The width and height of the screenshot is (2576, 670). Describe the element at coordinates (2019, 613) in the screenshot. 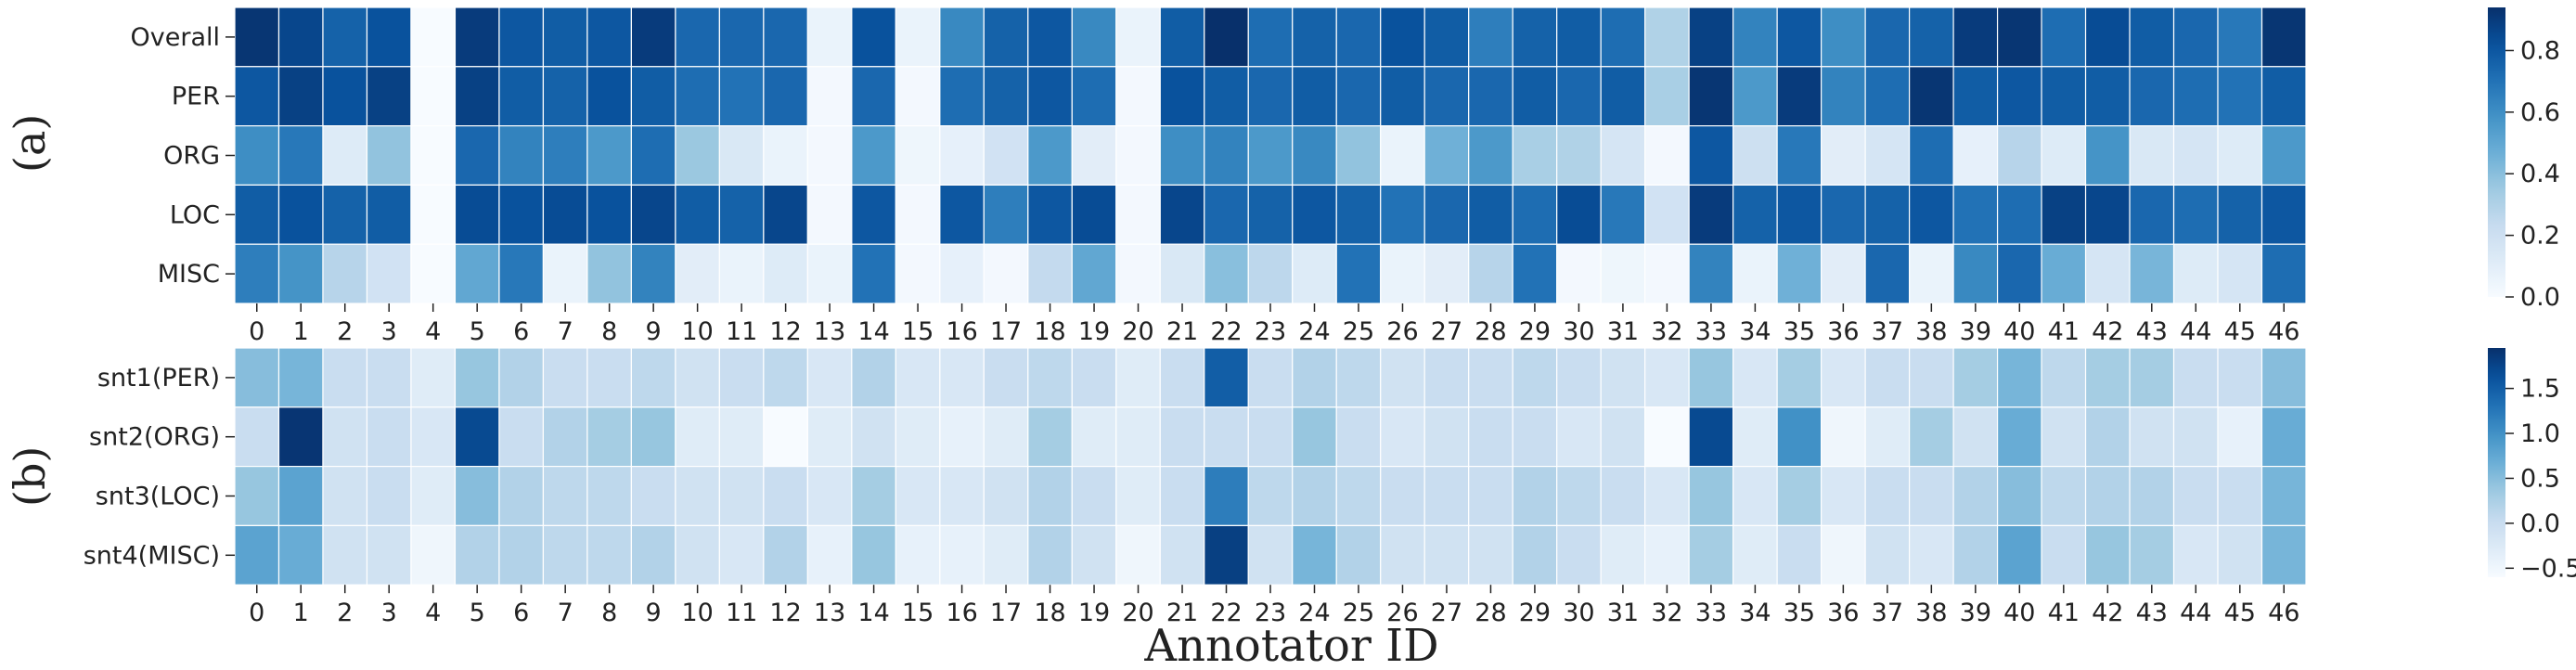

I see `column-label: 40` at that location.